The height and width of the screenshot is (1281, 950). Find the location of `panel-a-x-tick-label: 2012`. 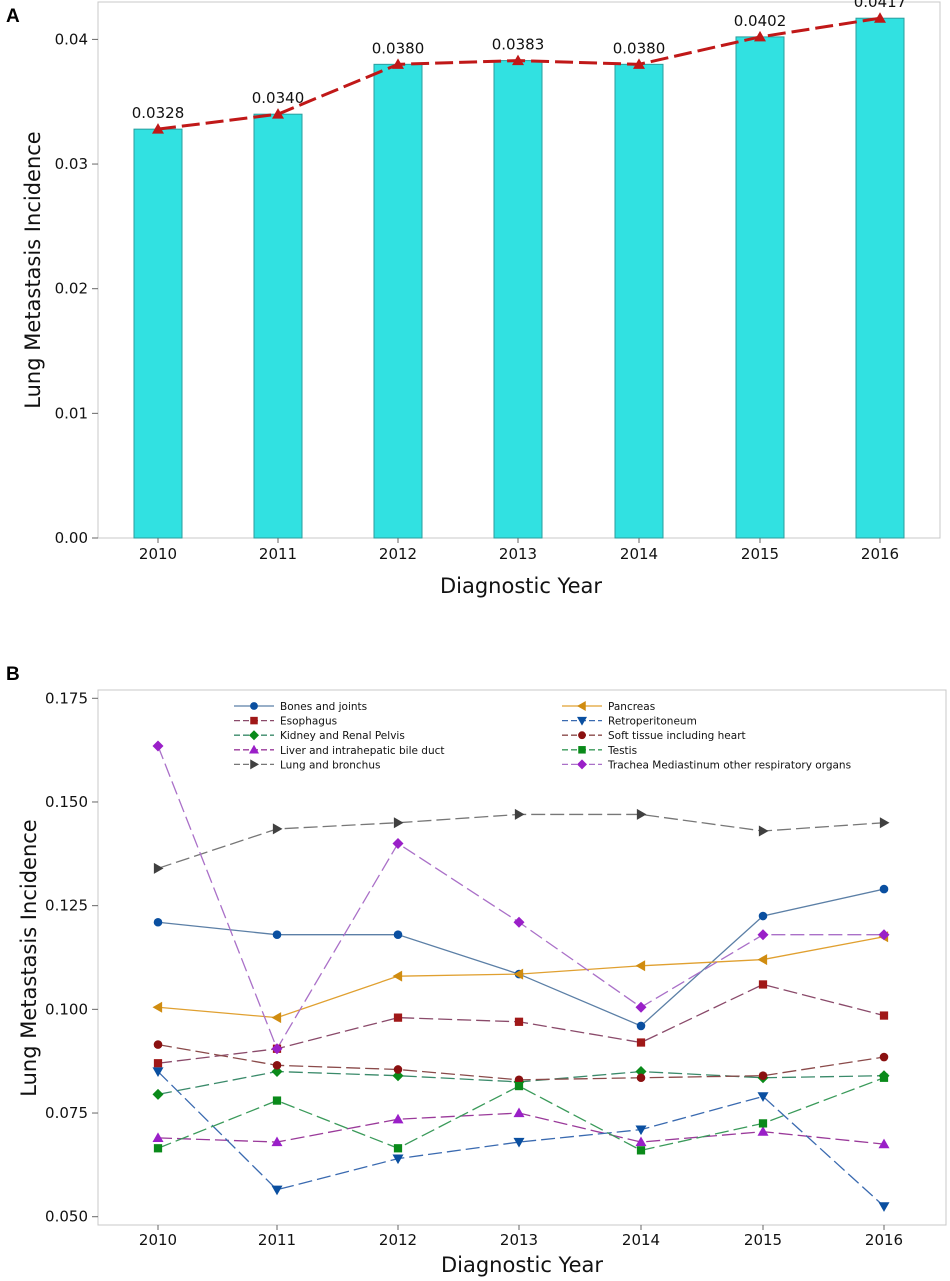

panel-a-x-tick-label: 2012 is located at coordinates (398, 554).